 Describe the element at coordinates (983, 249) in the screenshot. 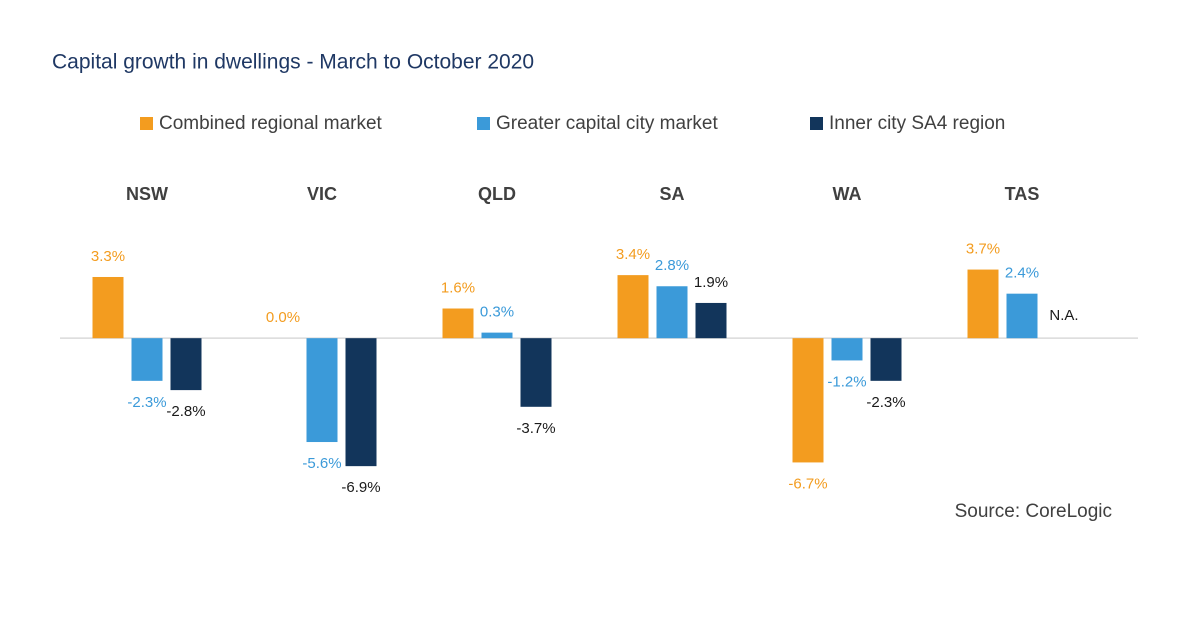

I see `value-label: 3.7%` at that location.